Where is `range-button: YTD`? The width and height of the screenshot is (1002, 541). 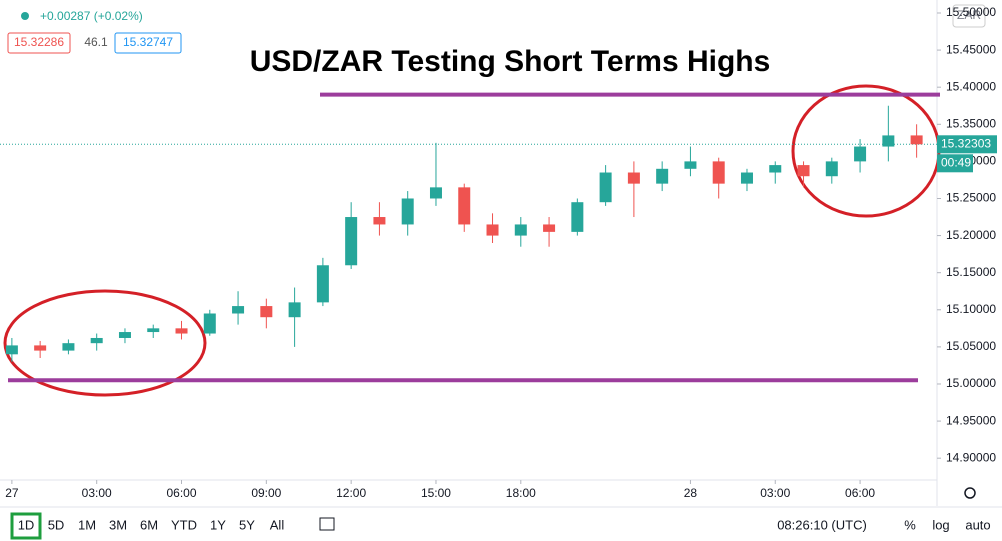 range-button: YTD is located at coordinates (184, 524).